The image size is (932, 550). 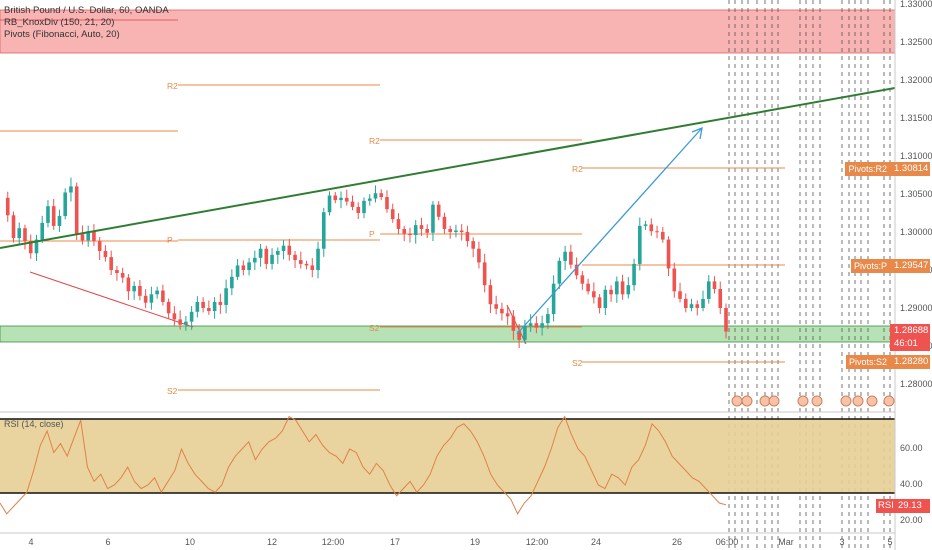 I want to click on pivot-label-s2: S2, so click(x=172, y=391).